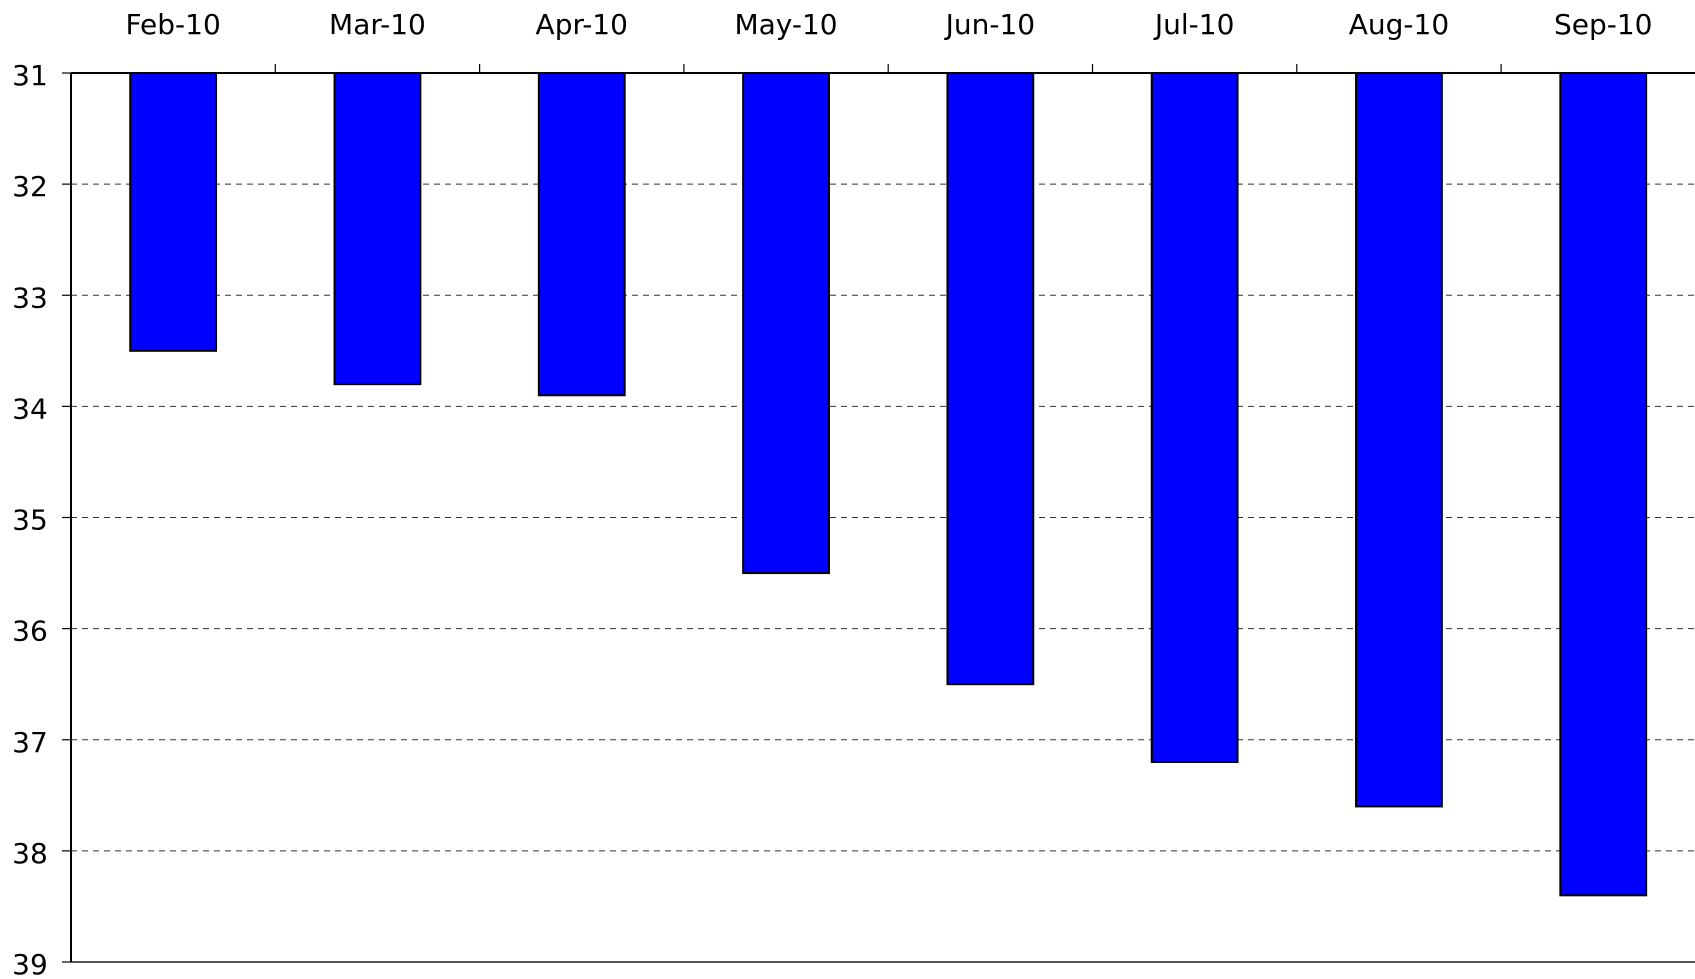  Describe the element at coordinates (30, 520) in the screenshot. I see `y-tick-label: 35` at that location.